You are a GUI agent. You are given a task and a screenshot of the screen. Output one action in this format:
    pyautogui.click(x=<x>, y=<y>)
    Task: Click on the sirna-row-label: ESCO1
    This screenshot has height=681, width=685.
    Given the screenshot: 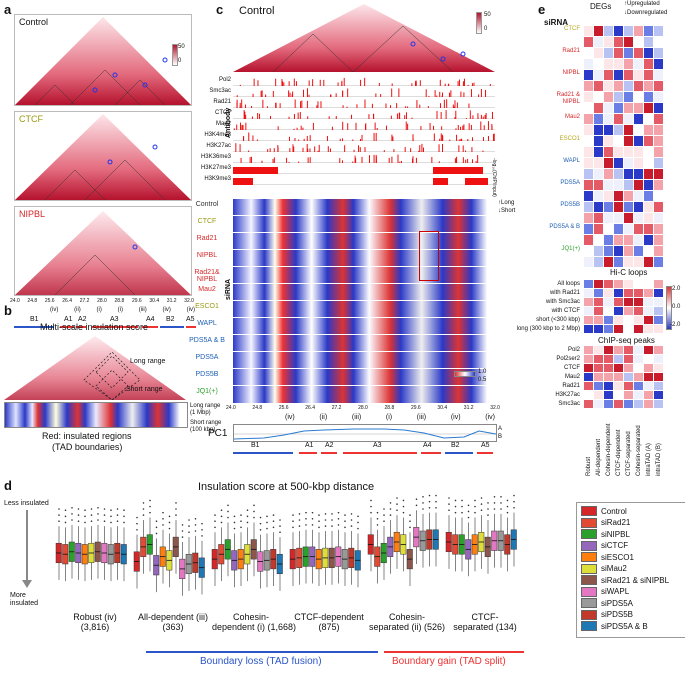 What is the action you would take?
    pyautogui.click(x=207, y=306)
    